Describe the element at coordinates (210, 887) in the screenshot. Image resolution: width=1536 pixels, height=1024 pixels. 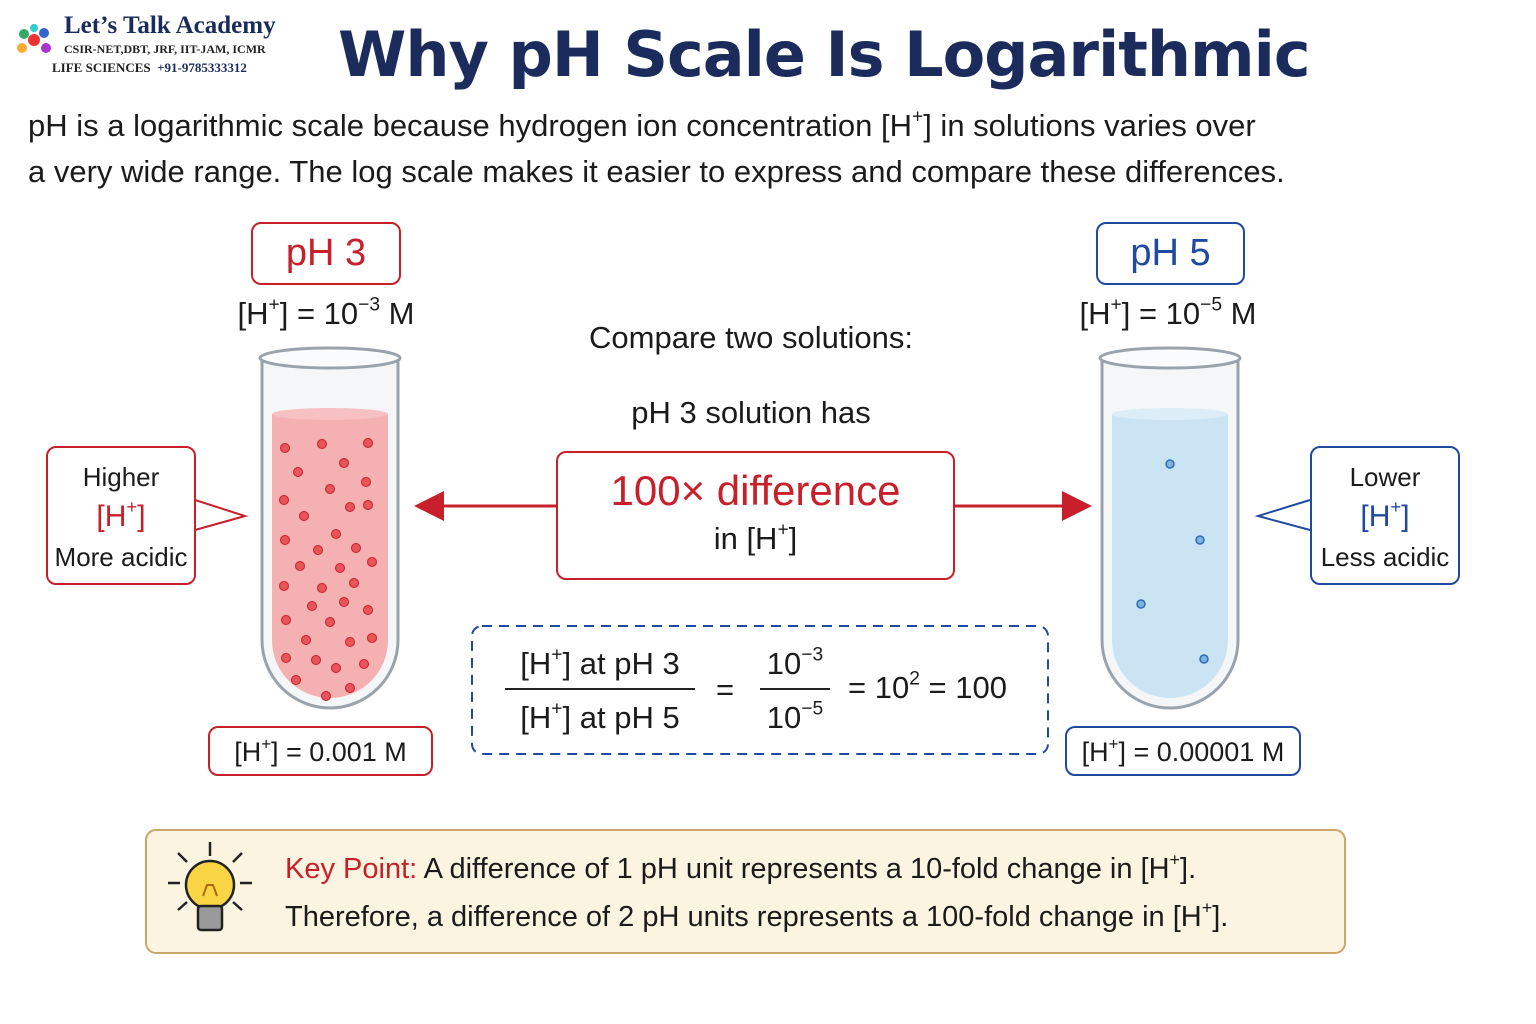
I see `bulb-icon` at that location.